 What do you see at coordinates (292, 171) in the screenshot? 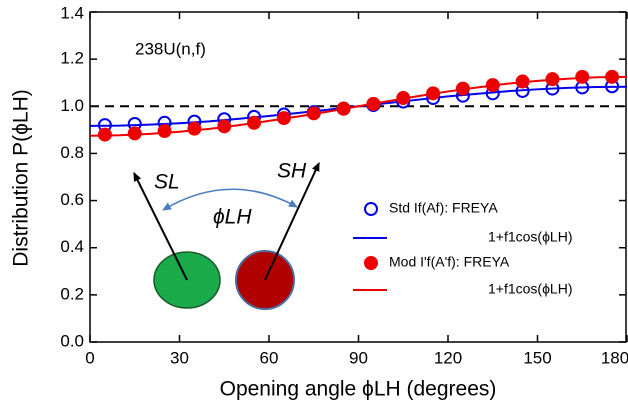
I see `diagram-label: SH` at bounding box center [292, 171].